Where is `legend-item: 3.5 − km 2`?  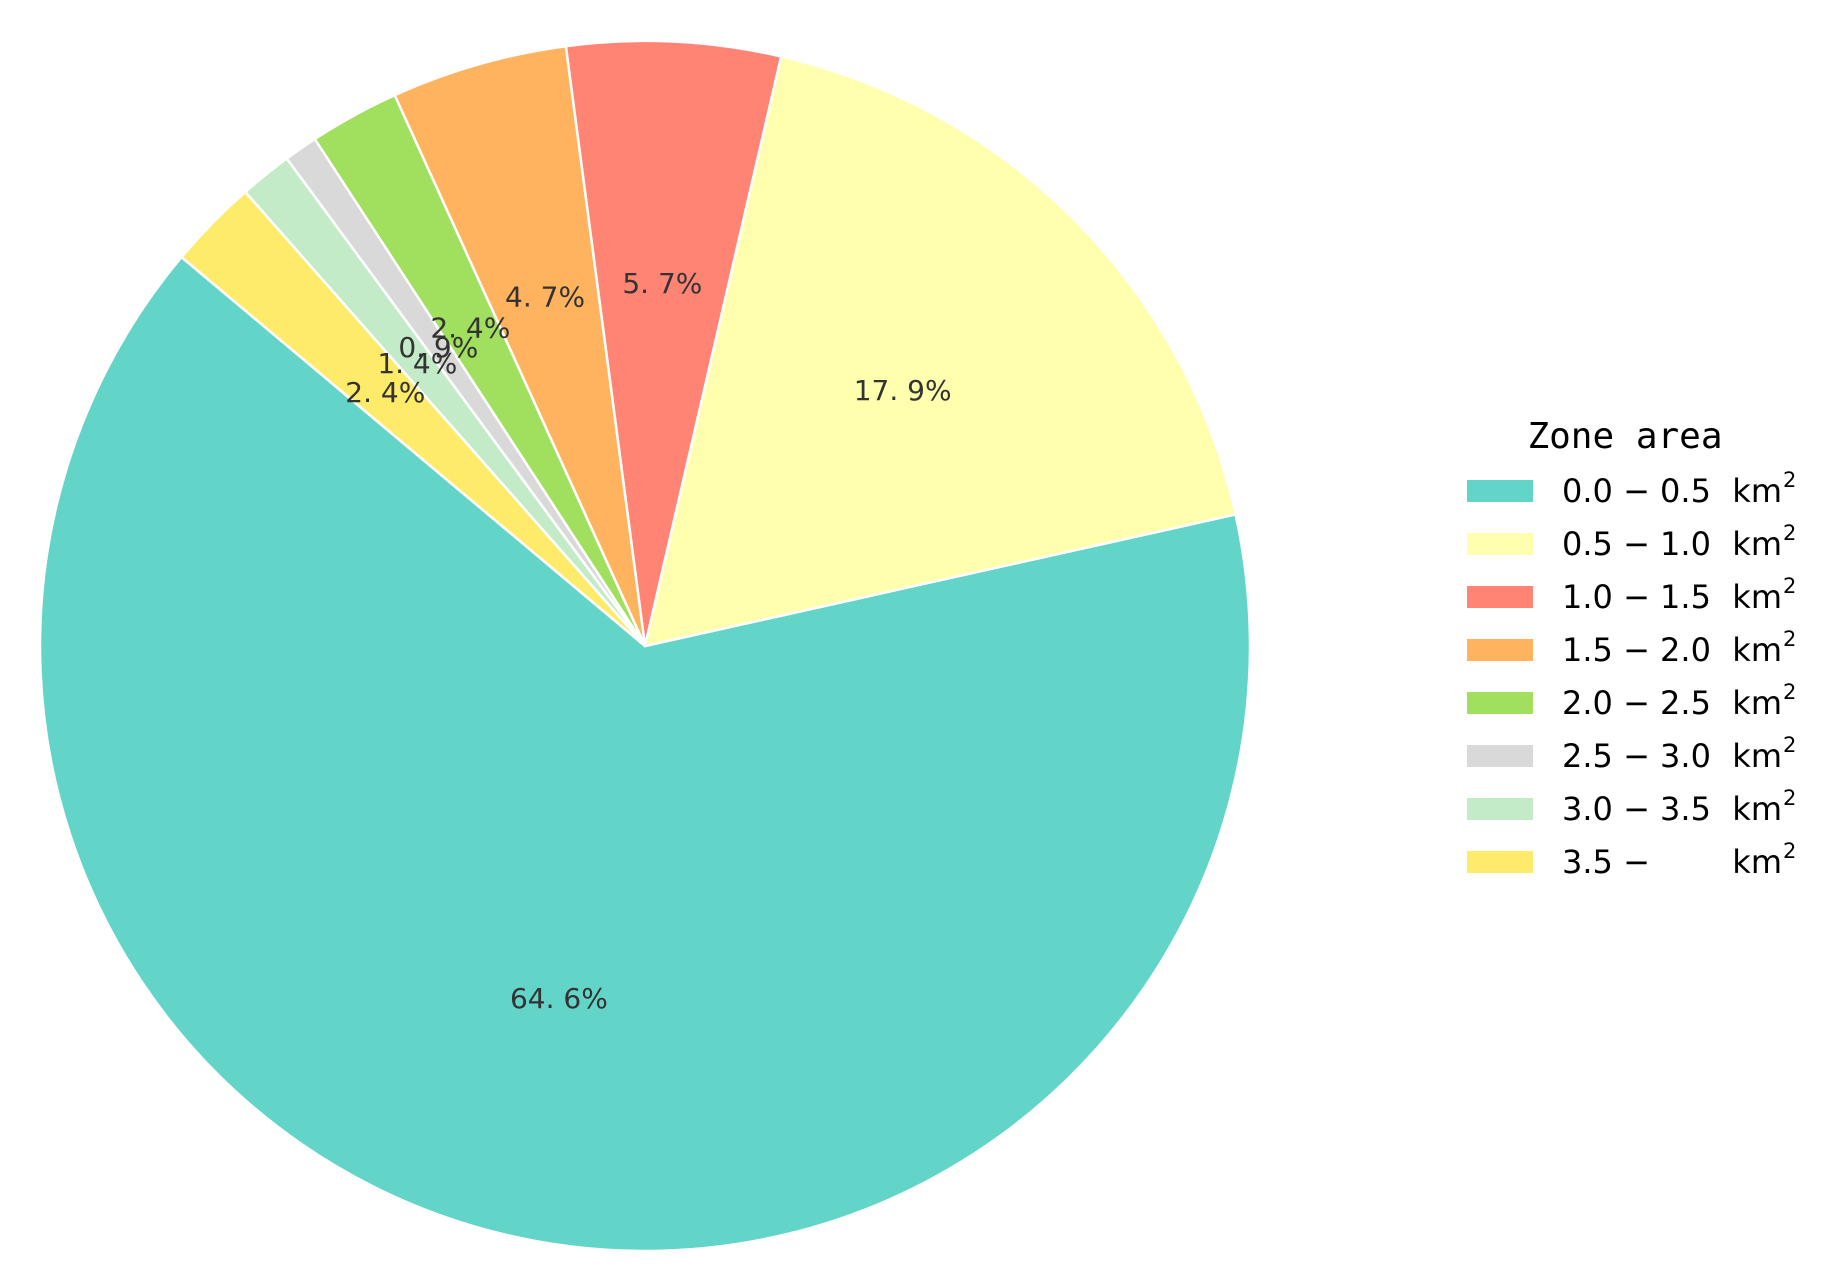
legend-item: 3.5 − km 2 is located at coordinates (1631, 860).